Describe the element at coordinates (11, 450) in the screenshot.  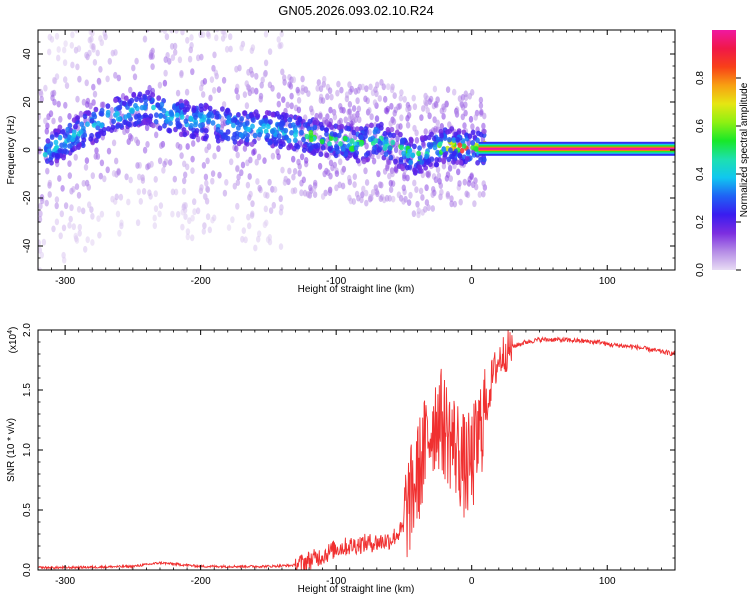
I see `snr-y-label: SNR (10 * v/v)` at that location.